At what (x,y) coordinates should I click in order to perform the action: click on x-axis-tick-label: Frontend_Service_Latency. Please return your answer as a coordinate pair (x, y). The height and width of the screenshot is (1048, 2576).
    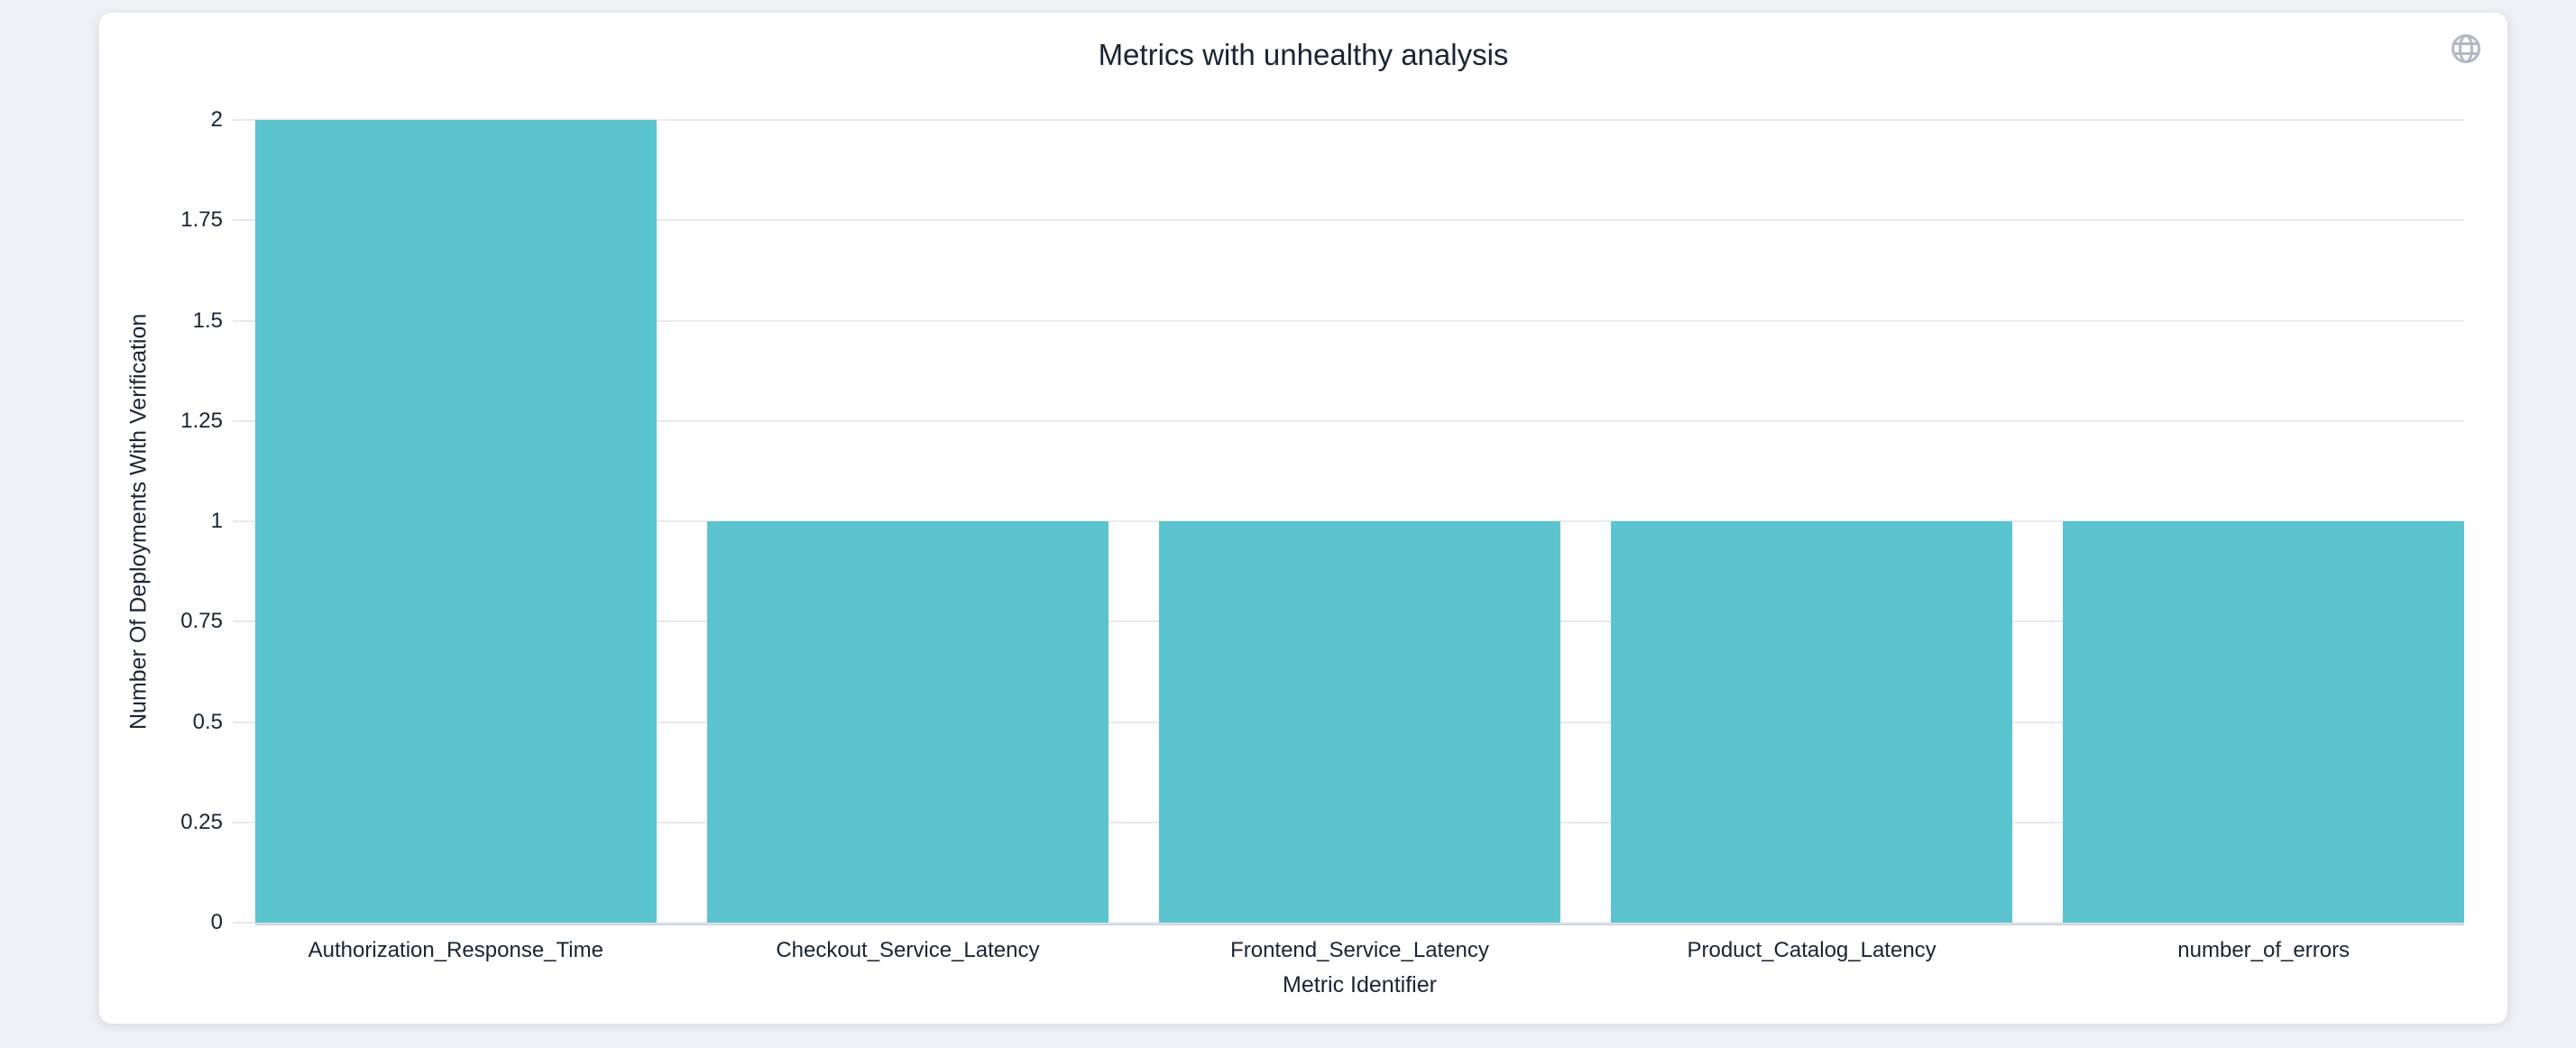
    Looking at the image, I should click on (1359, 950).